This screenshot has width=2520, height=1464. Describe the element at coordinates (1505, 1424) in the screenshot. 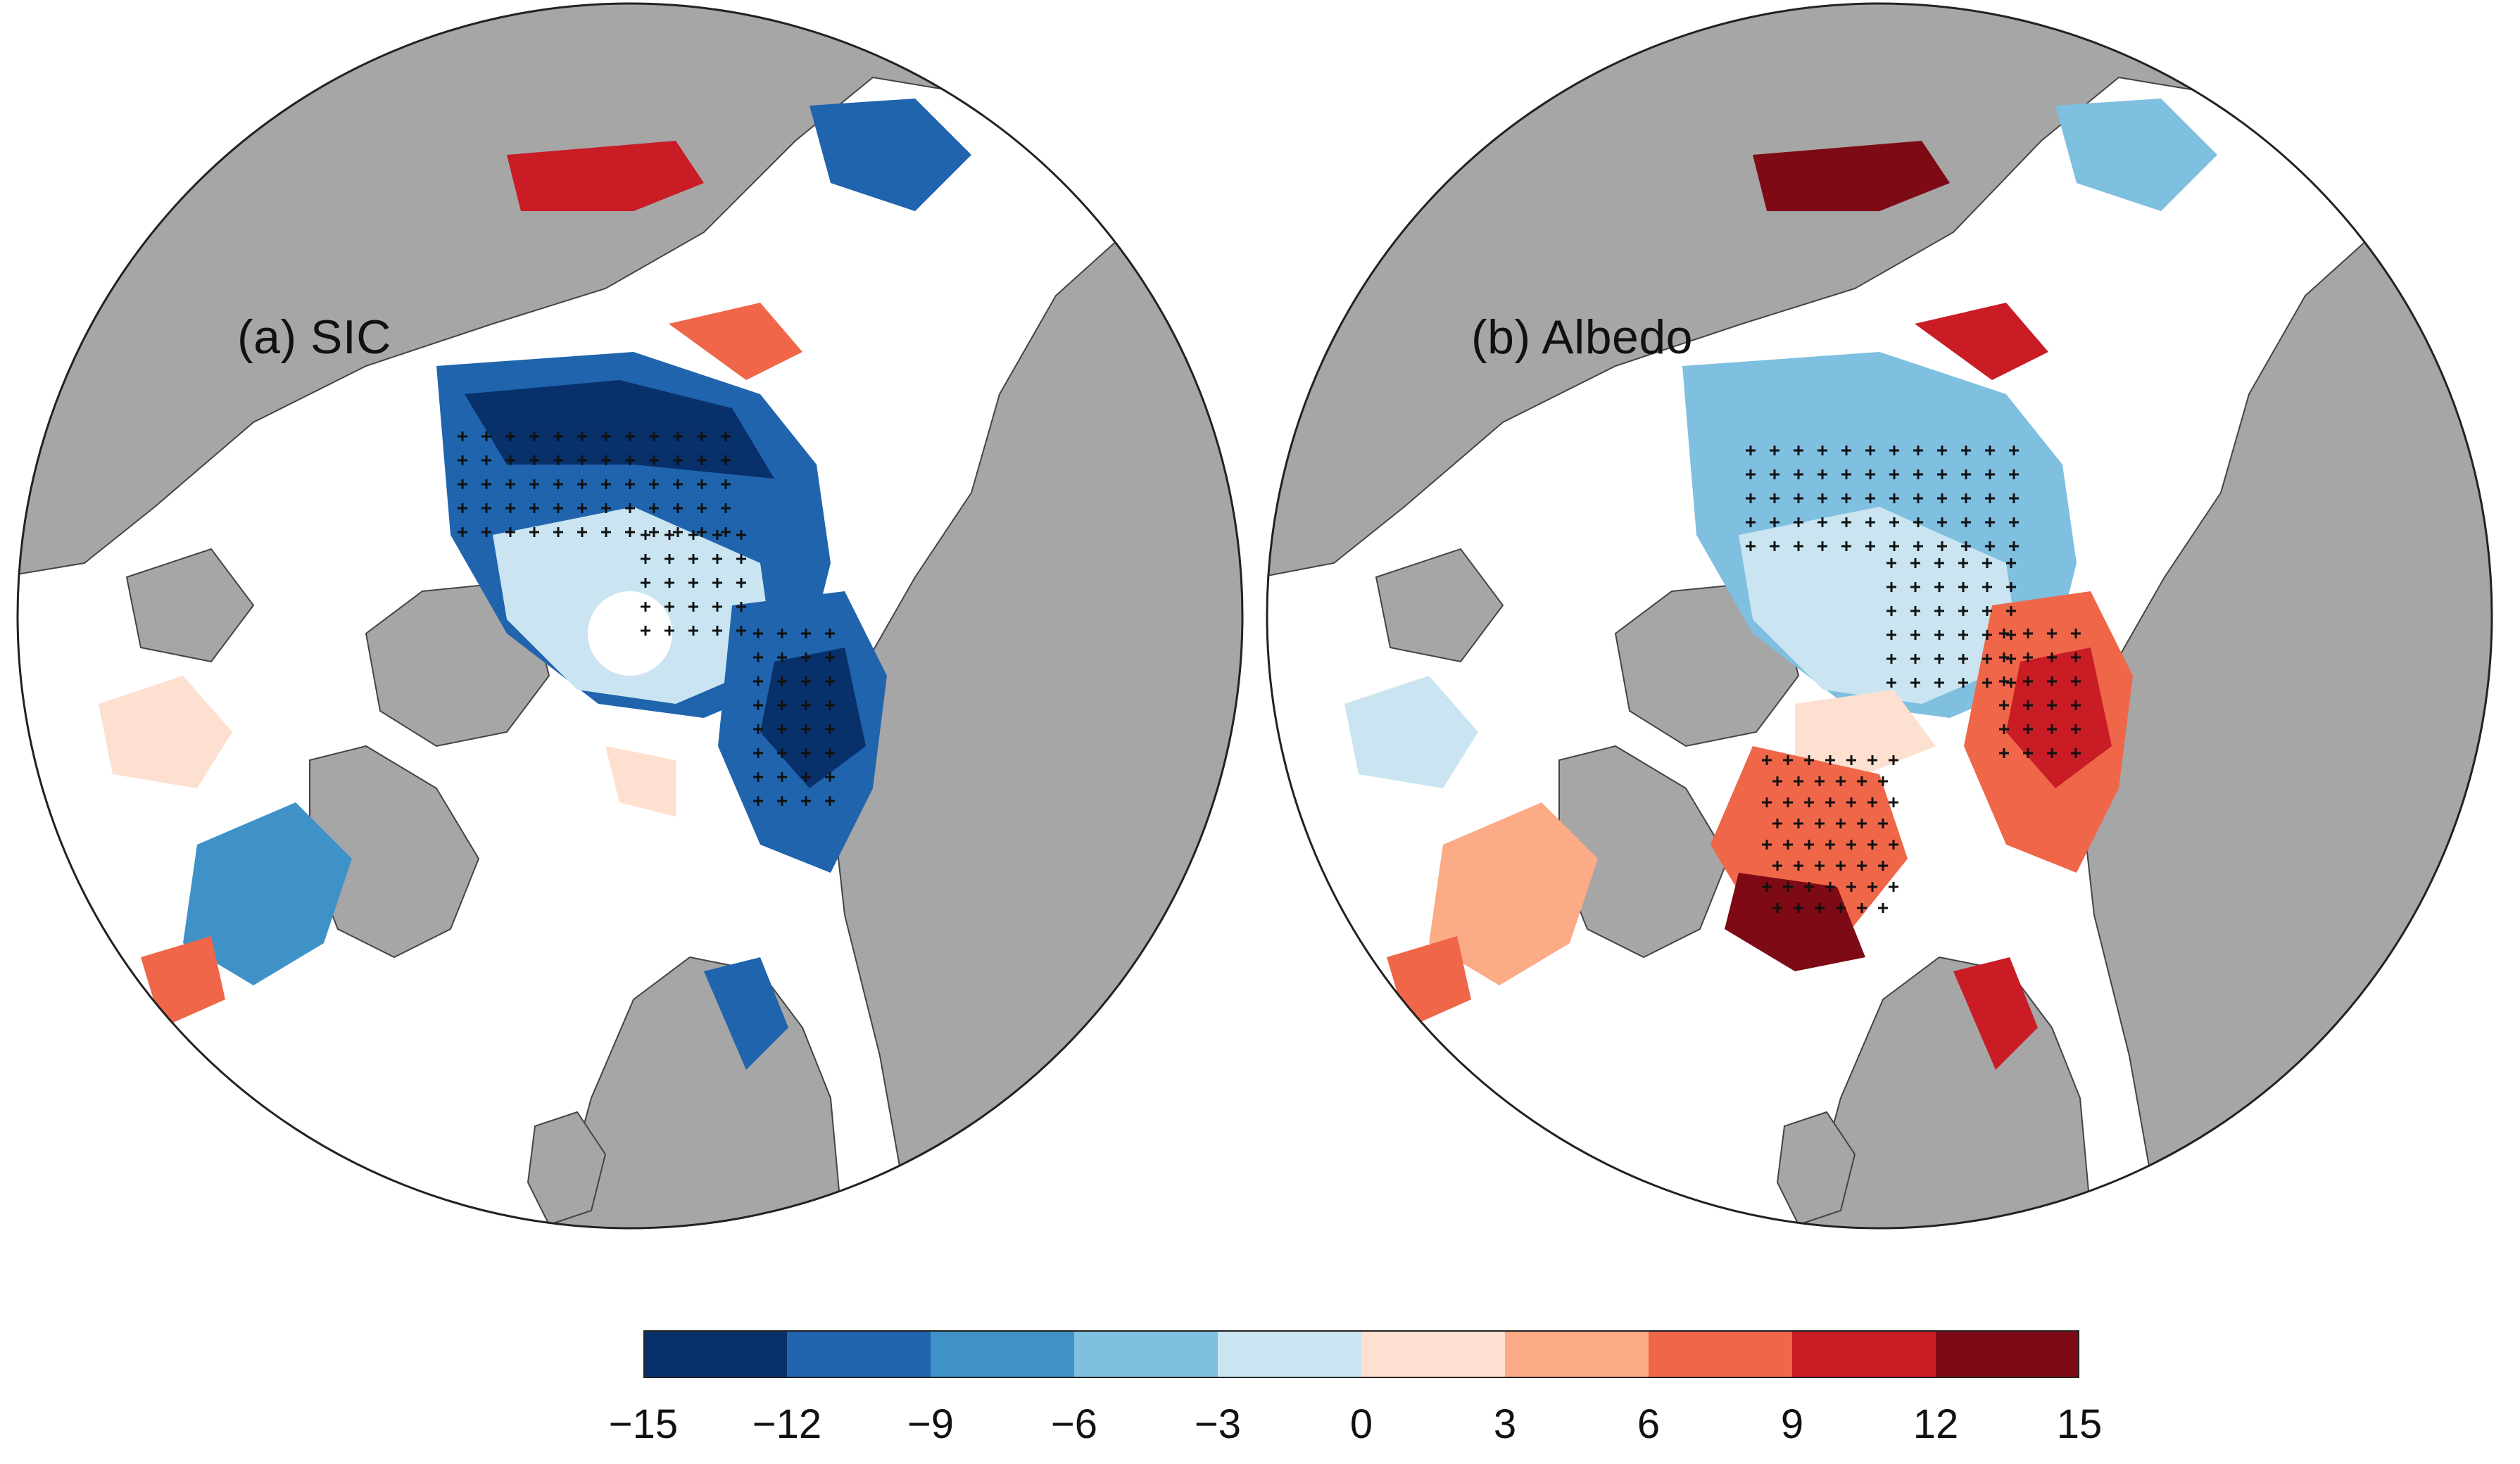

I see `colorbar-tick-label: 3` at that location.